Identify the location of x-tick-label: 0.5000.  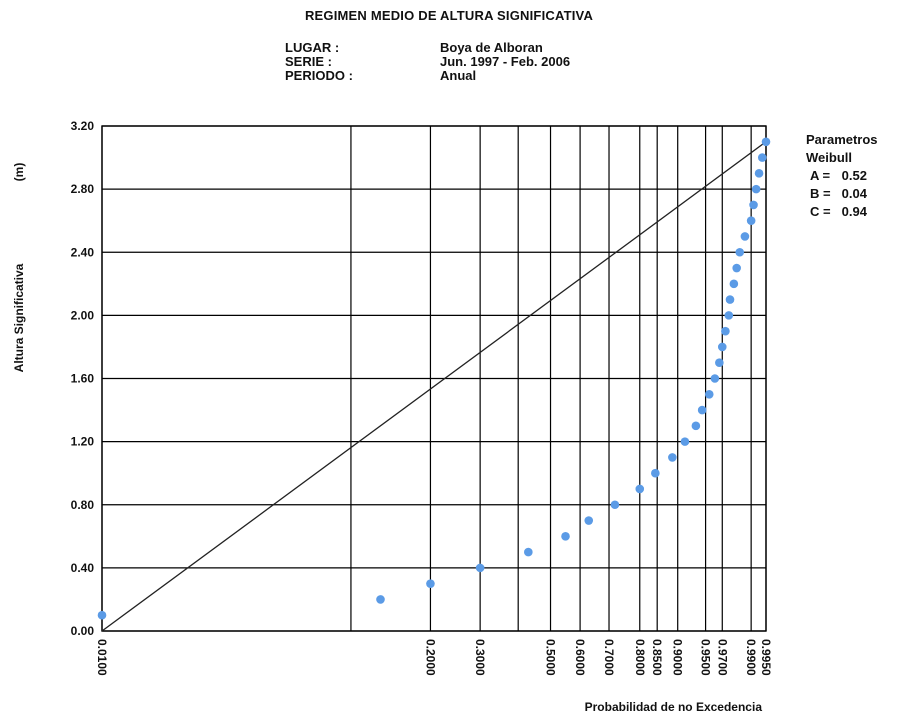
(551, 657).